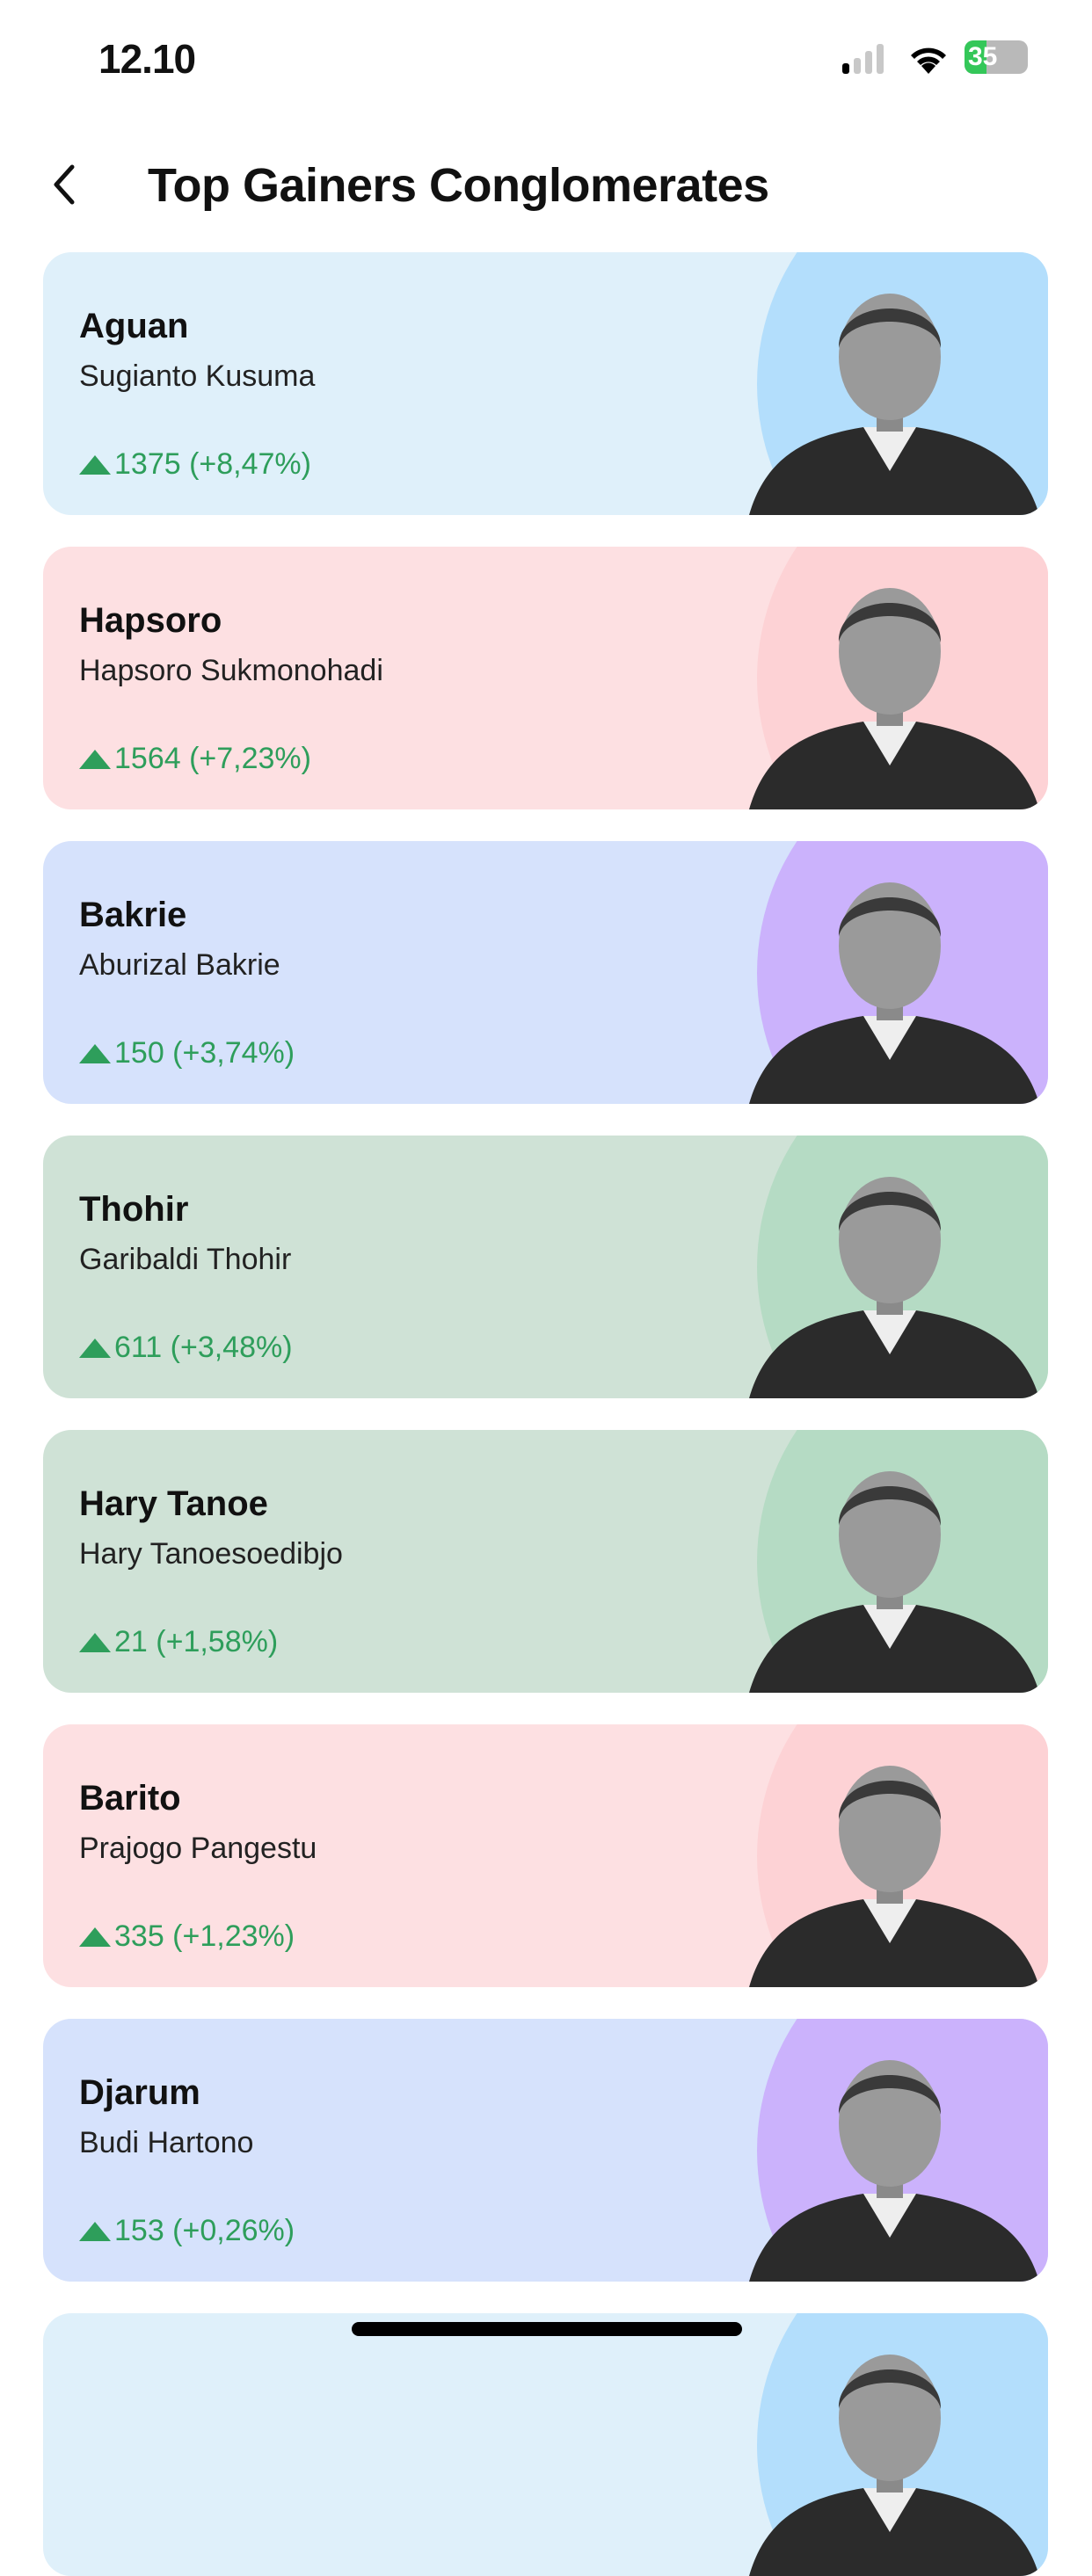 The image size is (1092, 2576). Describe the element at coordinates (197, 376) in the screenshot. I see `owner-name: Sugianto Kusuma` at that location.